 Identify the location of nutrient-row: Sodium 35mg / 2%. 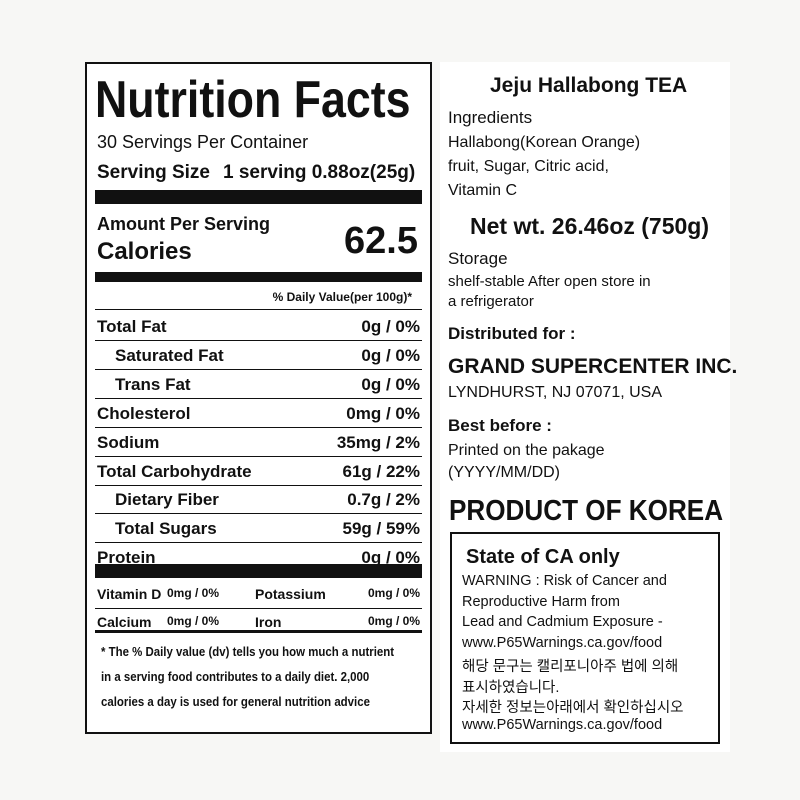
(258, 442).